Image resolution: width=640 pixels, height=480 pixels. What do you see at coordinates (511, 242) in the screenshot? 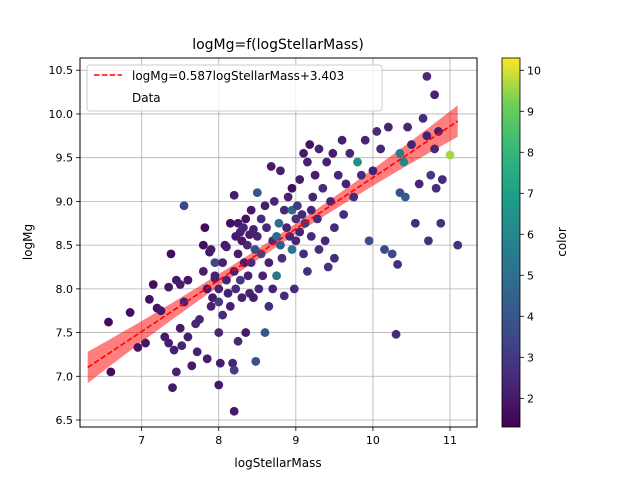
I see `colorbar-gradient` at bounding box center [511, 242].